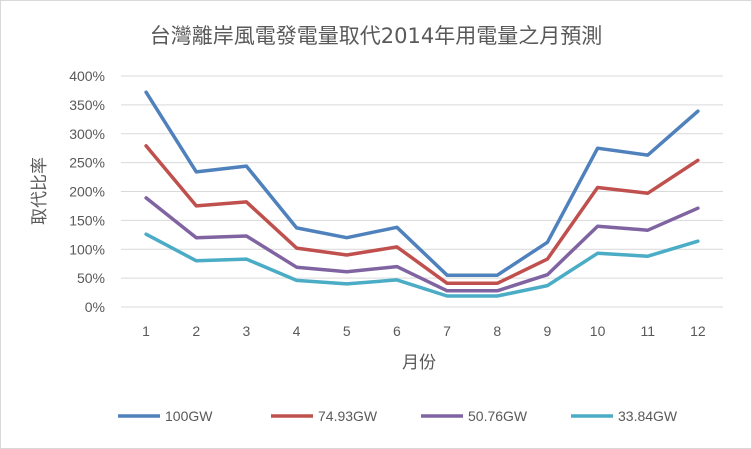 The height and width of the screenshot is (449, 752). I want to click on y-axis-ticks: 0% 50% 100% 150% 200% 250% 300% 350% 400%, so click(87, 191).